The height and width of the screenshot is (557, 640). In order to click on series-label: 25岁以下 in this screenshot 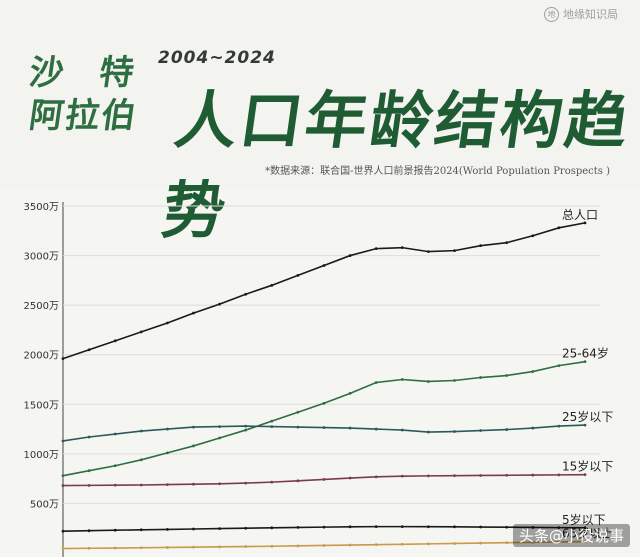, I will do `click(587, 416)`.